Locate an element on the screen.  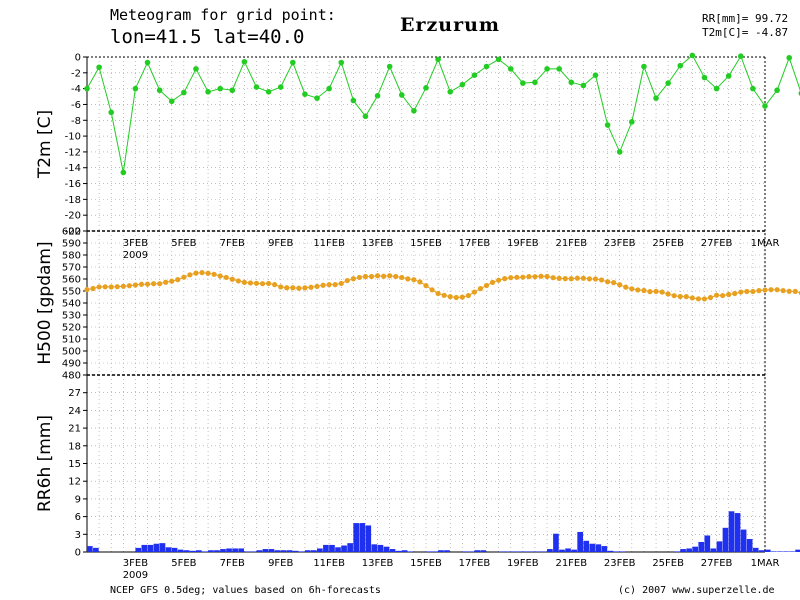
rr6h-xtick-label: 19FEB is located at coordinates (523, 563).